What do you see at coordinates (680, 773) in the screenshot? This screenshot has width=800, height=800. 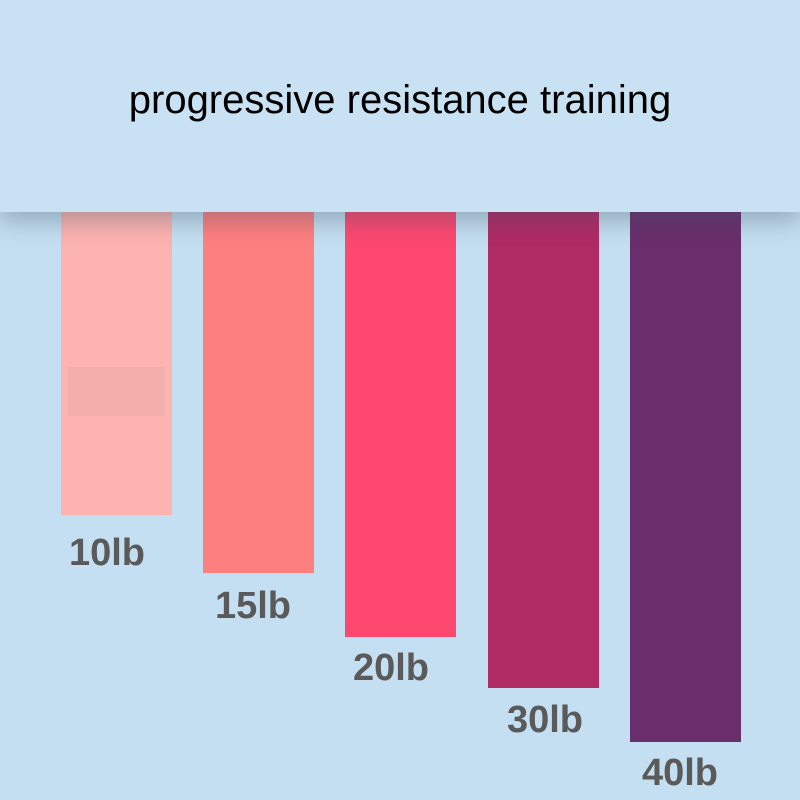 I see `band-label: 40lb` at bounding box center [680, 773].